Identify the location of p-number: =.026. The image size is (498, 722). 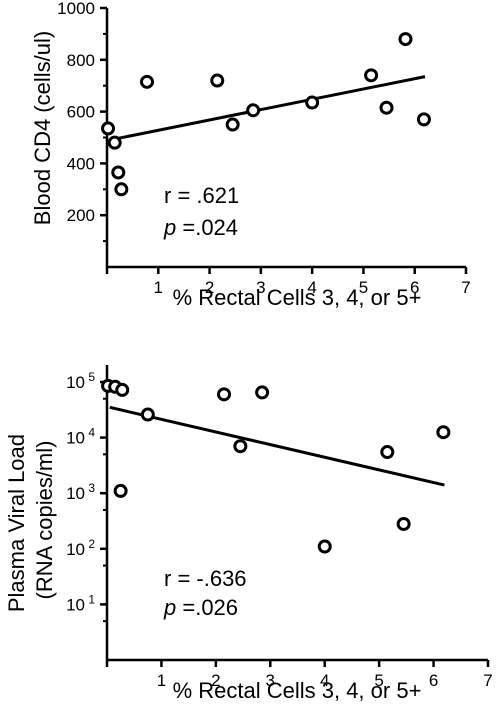
(207, 607).